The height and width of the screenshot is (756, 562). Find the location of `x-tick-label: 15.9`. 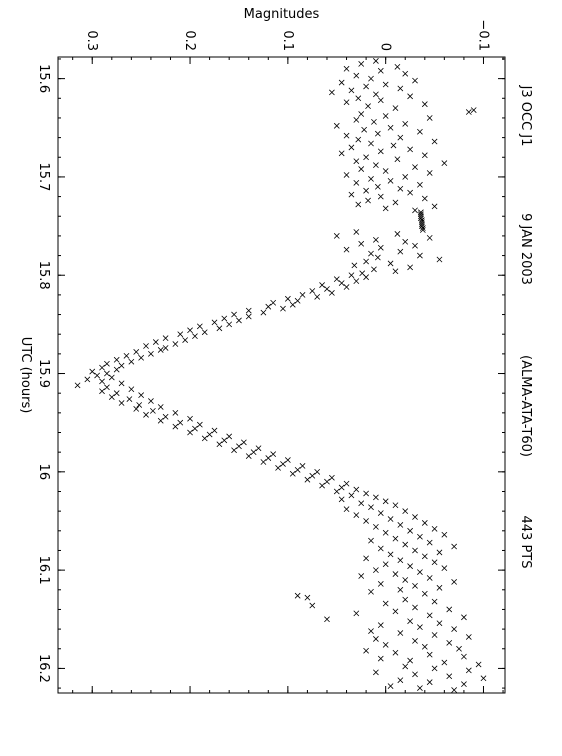

x-tick-label: 15.9 is located at coordinates (43, 373).